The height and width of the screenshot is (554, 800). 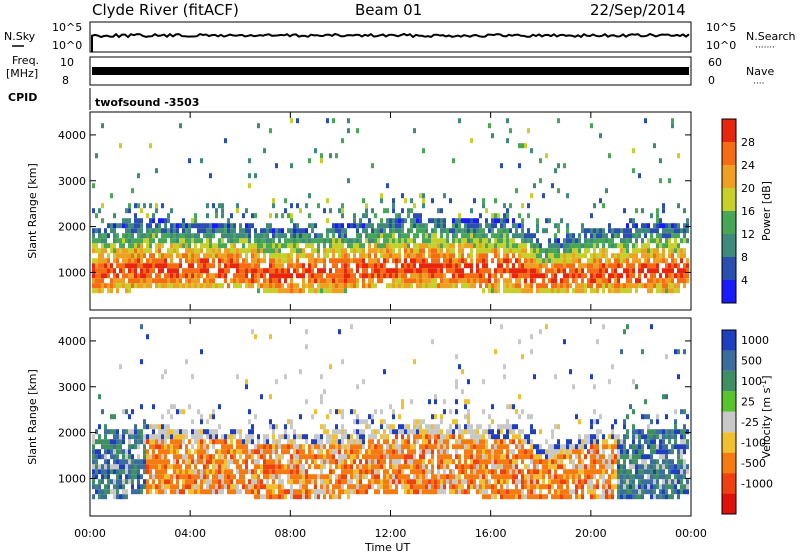 What do you see at coordinates (387, 547) in the screenshot?
I see `time-axis-label: Time UT` at bounding box center [387, 547].